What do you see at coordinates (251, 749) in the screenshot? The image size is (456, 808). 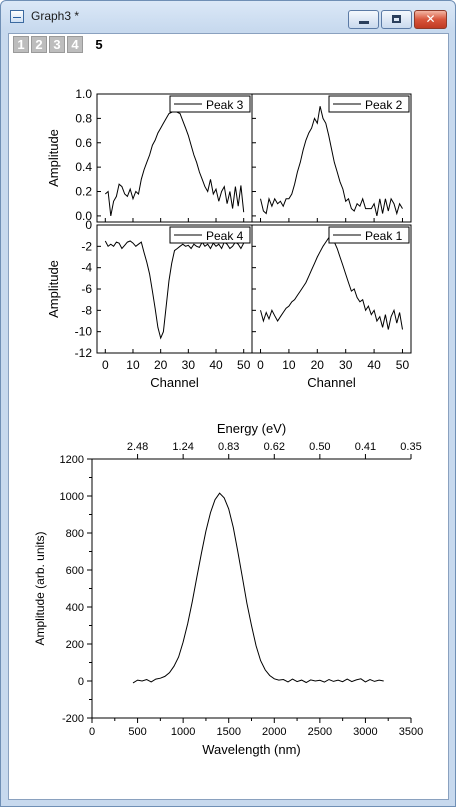 I see `x-axis-title: Wavelength (nm)` at bounding box center [251, 749].